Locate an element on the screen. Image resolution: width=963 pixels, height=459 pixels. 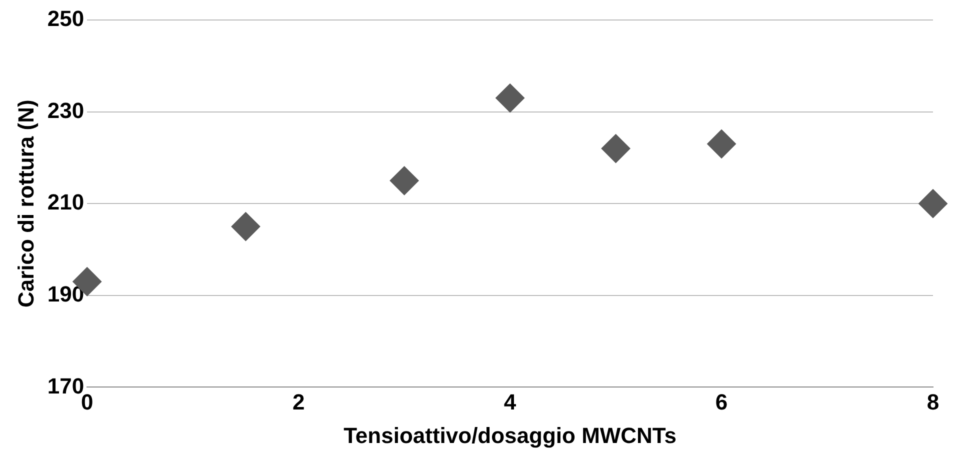
x-tick-label: 4 is located at coordinates (510, 401).